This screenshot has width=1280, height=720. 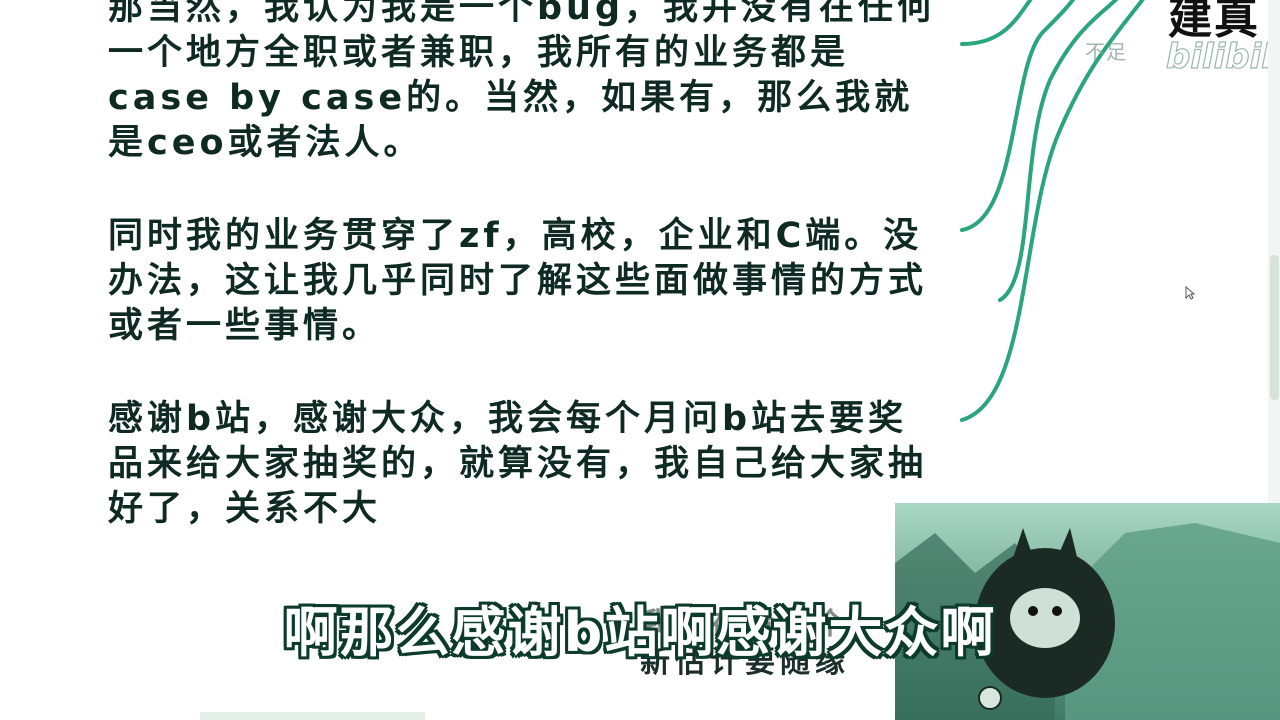 I want to click on subtitle-caption: 啊那么感谢b站啊感谢大众啊, so click(x=640, y=627).